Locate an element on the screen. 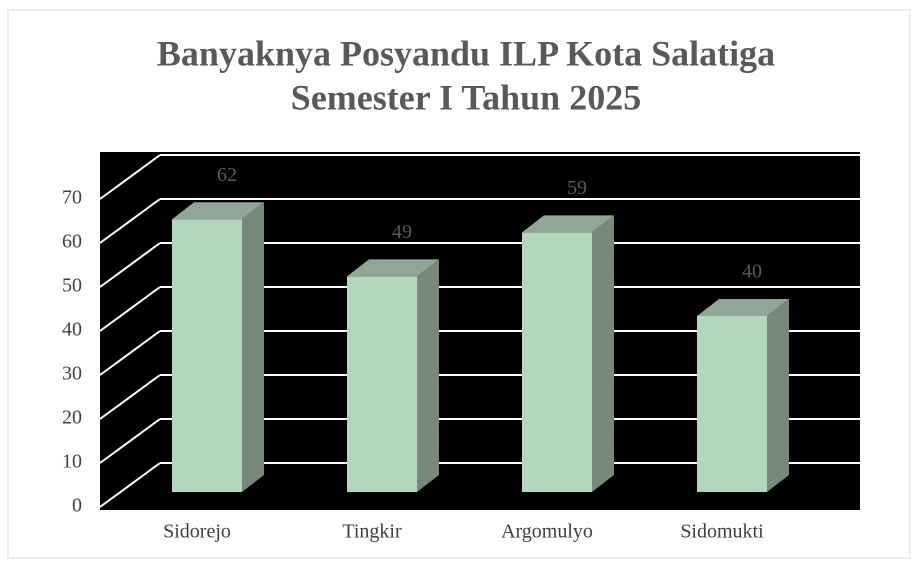 Image resolution: width=919 pixels, height=563 pixels. y-tick-label: 70 is located at coordinates (72, 198).